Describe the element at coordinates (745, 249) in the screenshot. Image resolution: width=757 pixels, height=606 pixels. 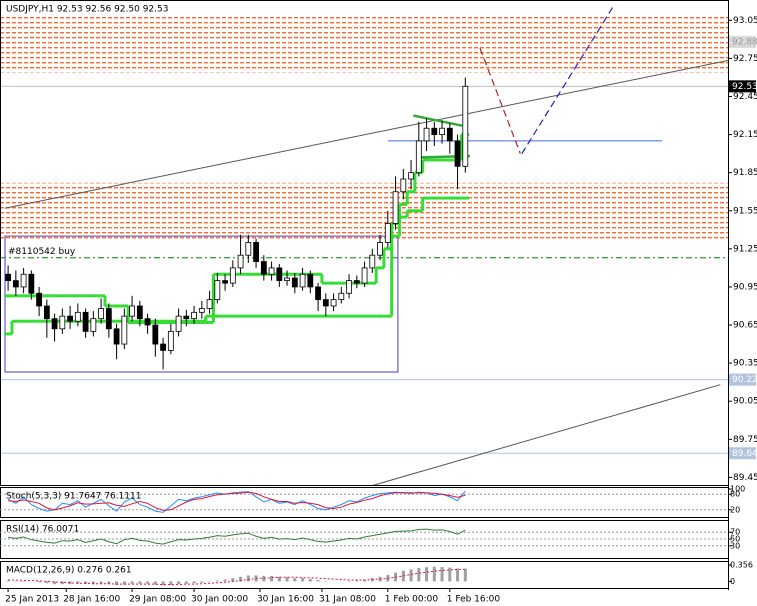
I see `y-tick-label: 91.25` at that location.